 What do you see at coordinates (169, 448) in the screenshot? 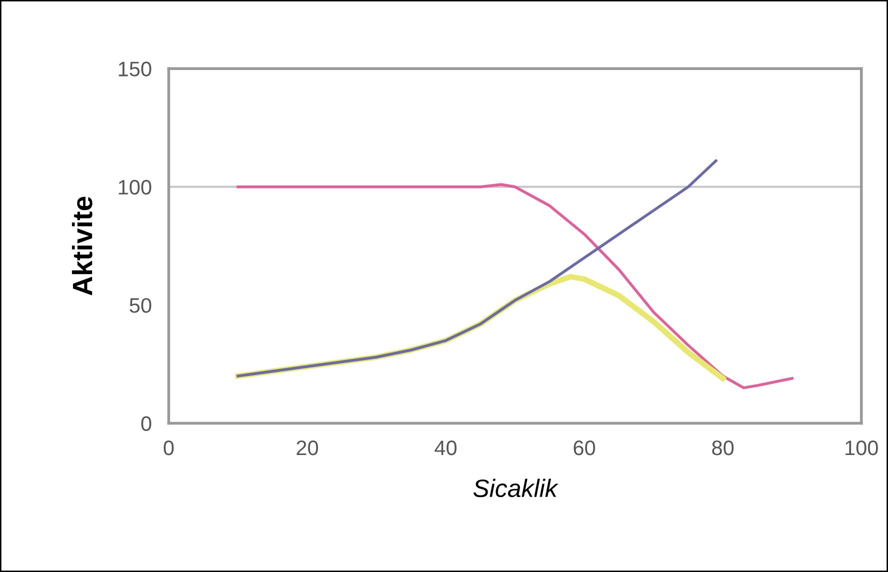
I see `x-tick-label: 0` at bounding box center [169, 448].